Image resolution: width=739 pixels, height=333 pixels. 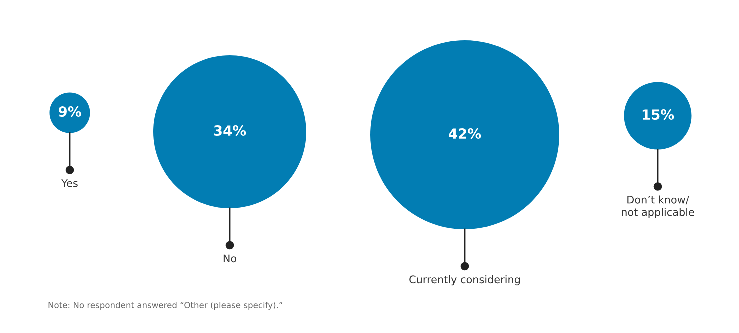 I want to click on data-label: 9%, so click(x=70, y=112).